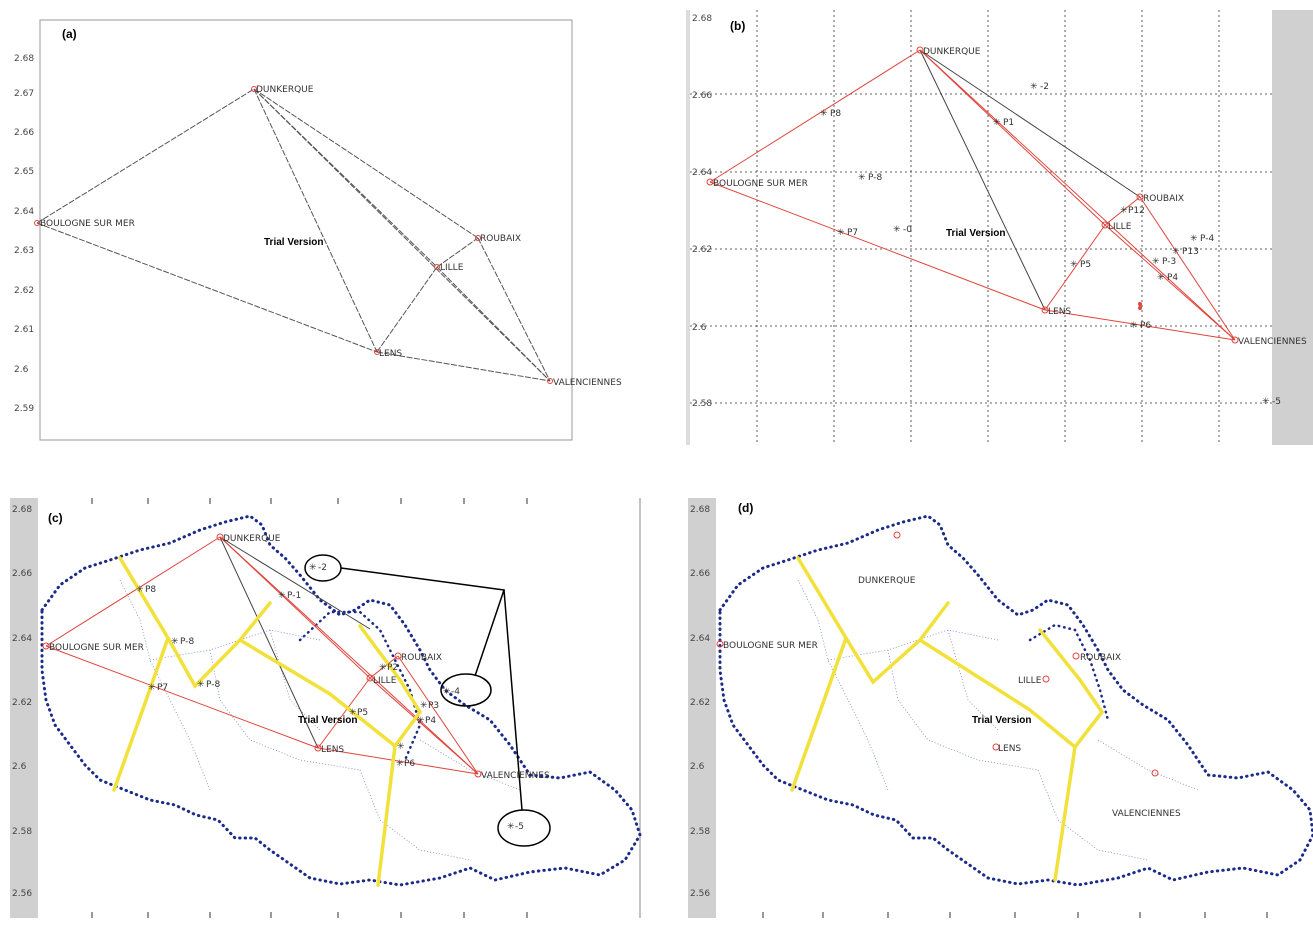  What do you see at coordinates (252, 539) in the screenshot?
I see `city-label-dunkerque: DUNKERQUE` at bounding box center [252, 539].